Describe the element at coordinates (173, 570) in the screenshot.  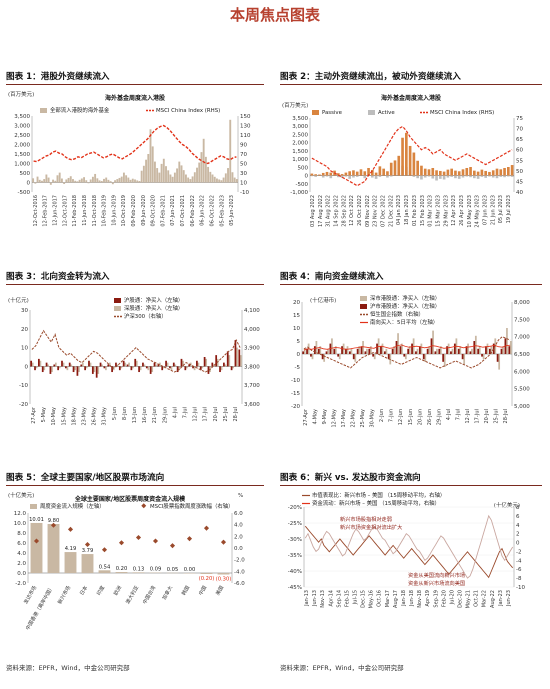
I see `data-label: 0.05` at that location.